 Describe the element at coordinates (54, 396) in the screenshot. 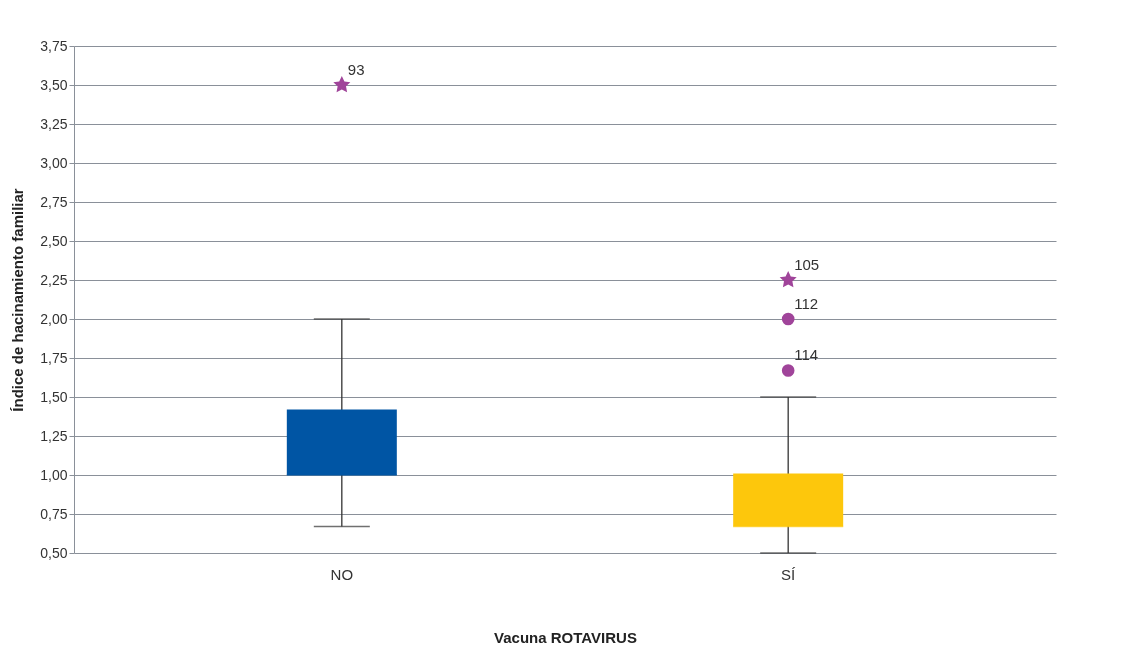

I see `y-tick-label: 1,50` at that location.